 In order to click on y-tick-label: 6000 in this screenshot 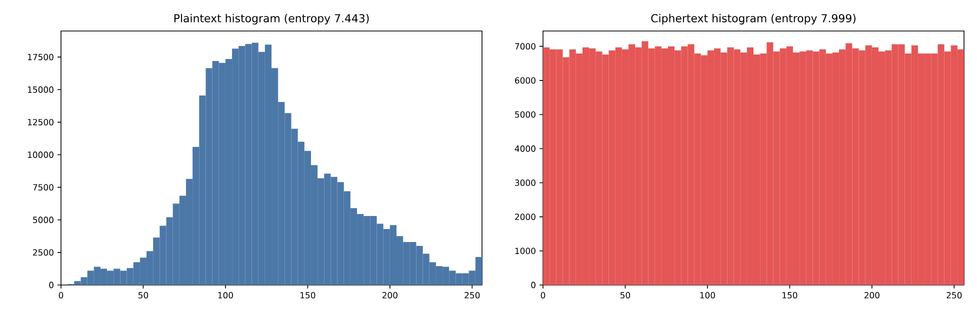, I will do `click(525, 80)`.